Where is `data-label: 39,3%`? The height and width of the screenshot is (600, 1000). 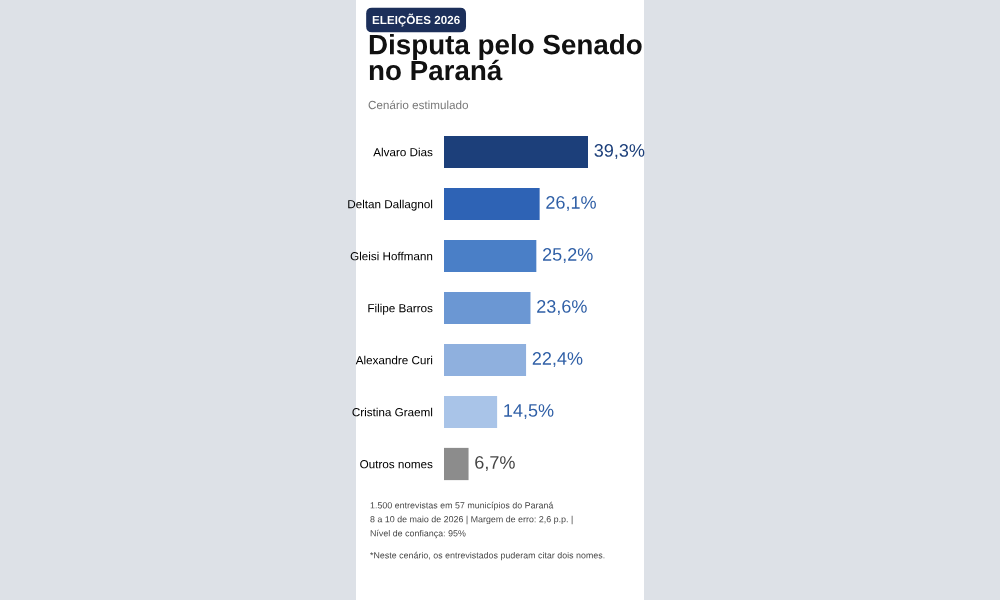 data-label: 39,3% is located at coordinates (619, 151).